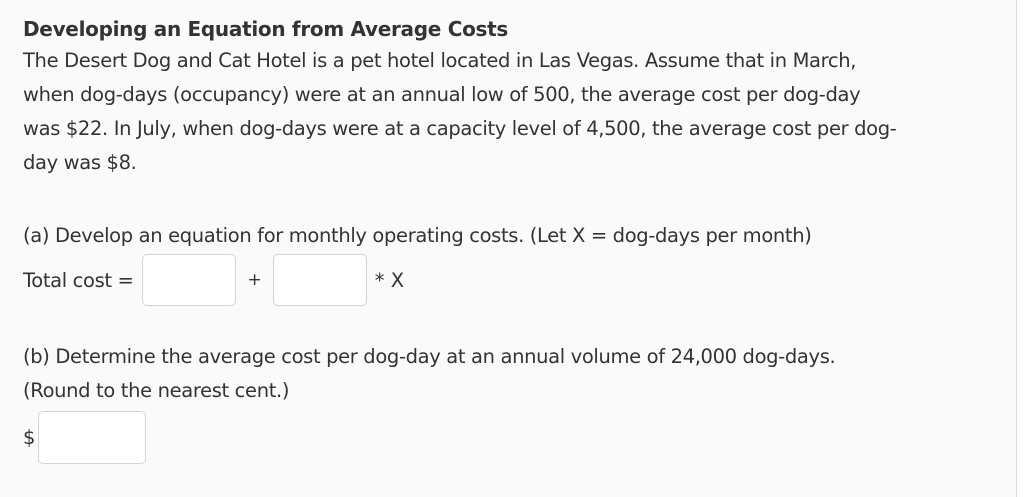 The height and width of the screenshot is (497, 1024). I want to click on total-cost-label: Total cost =, so click(78, 280).